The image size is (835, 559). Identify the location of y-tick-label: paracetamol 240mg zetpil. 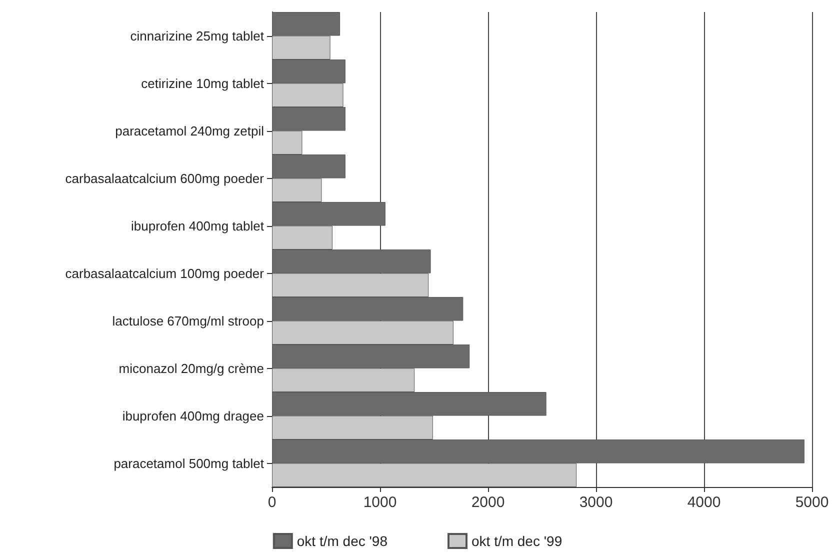
(189, 130).